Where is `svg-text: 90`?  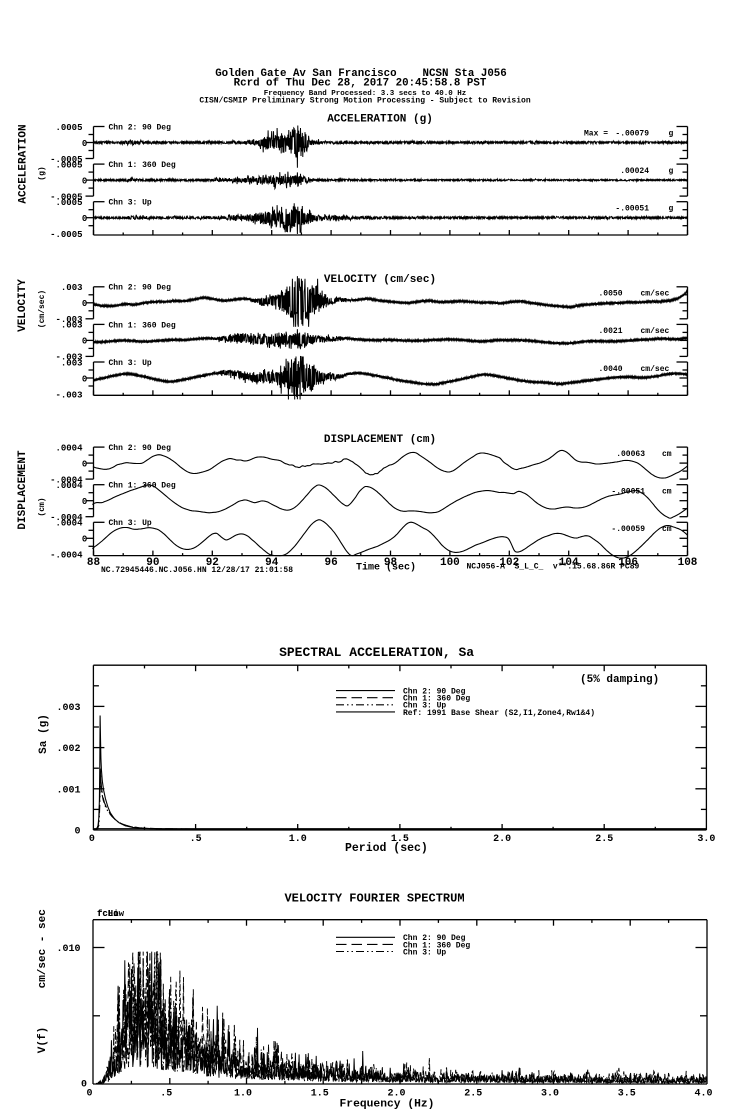
svg-text: 90 is located at coordinates (152, 563).